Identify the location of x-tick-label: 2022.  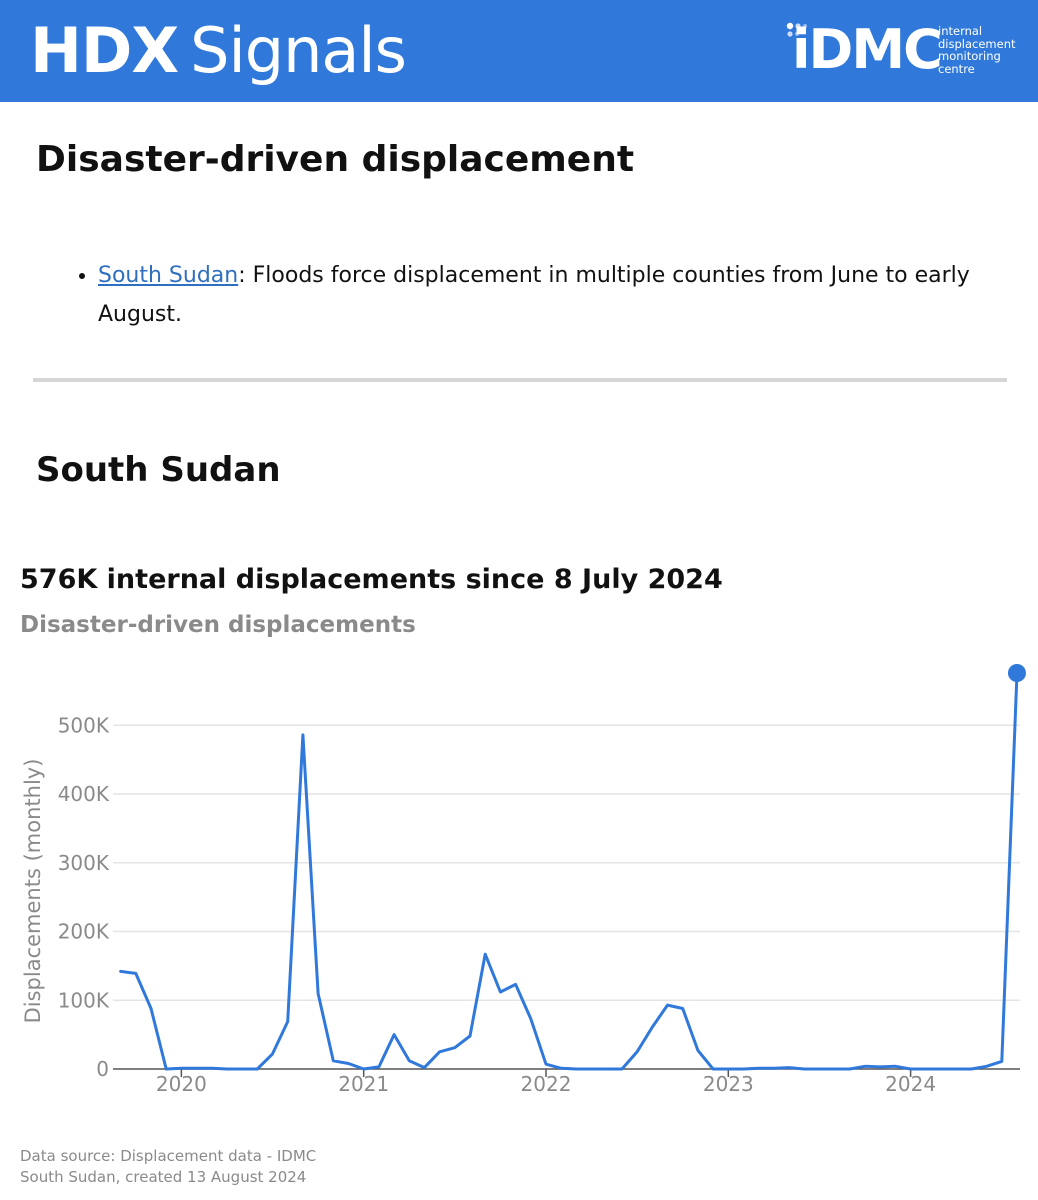
(546, 1084).